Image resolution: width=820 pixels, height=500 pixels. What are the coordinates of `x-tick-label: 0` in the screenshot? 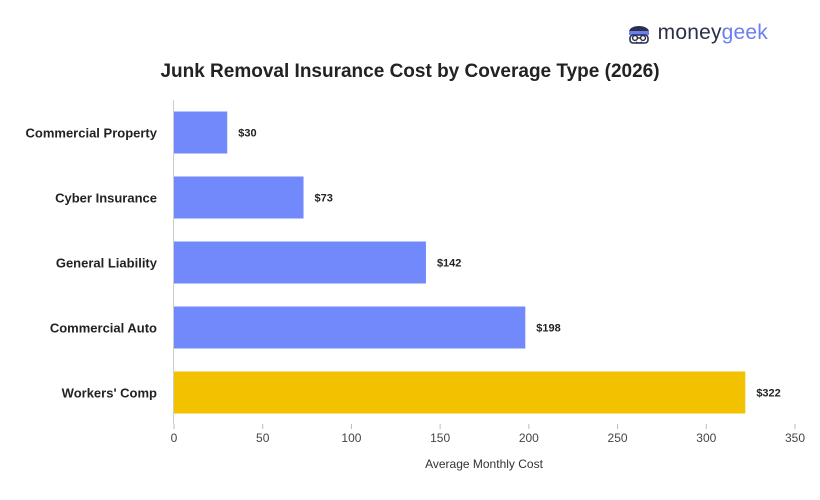 It's located at (174, 438).